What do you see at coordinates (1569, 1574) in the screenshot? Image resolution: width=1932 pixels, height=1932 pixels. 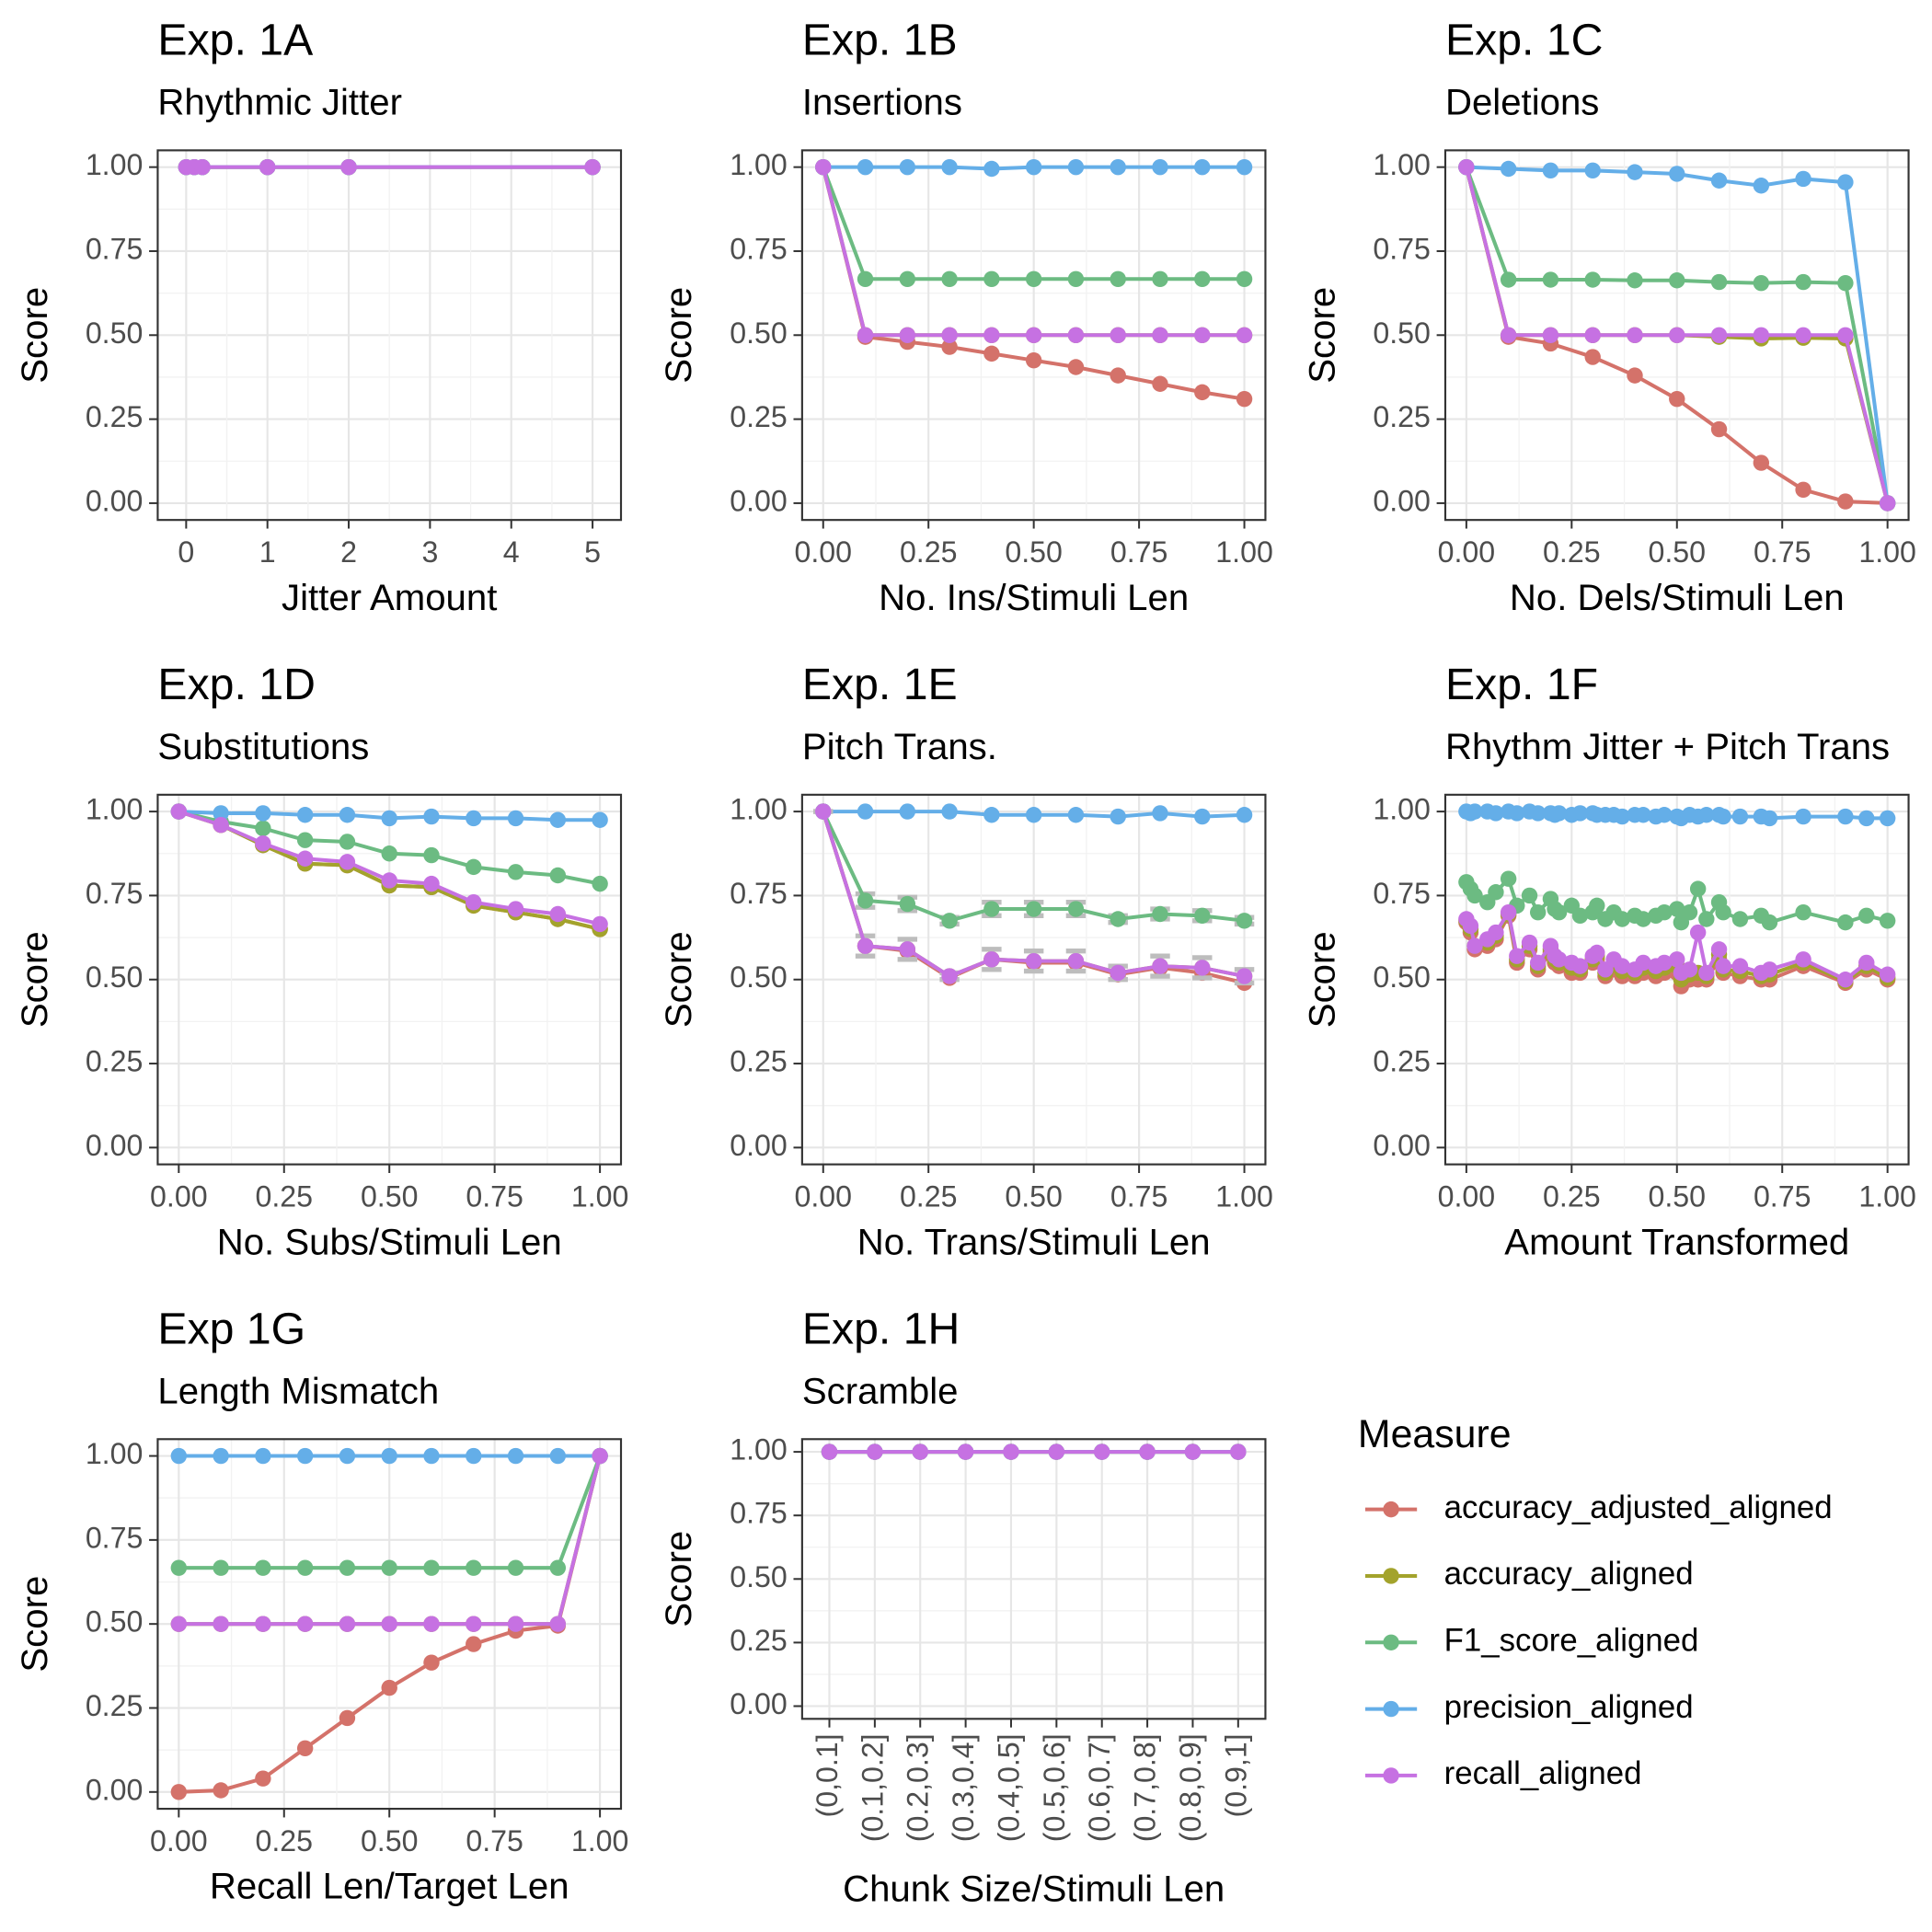 I see `legend-label: accuracy_aligned` at bounding box center [1569, 1574].